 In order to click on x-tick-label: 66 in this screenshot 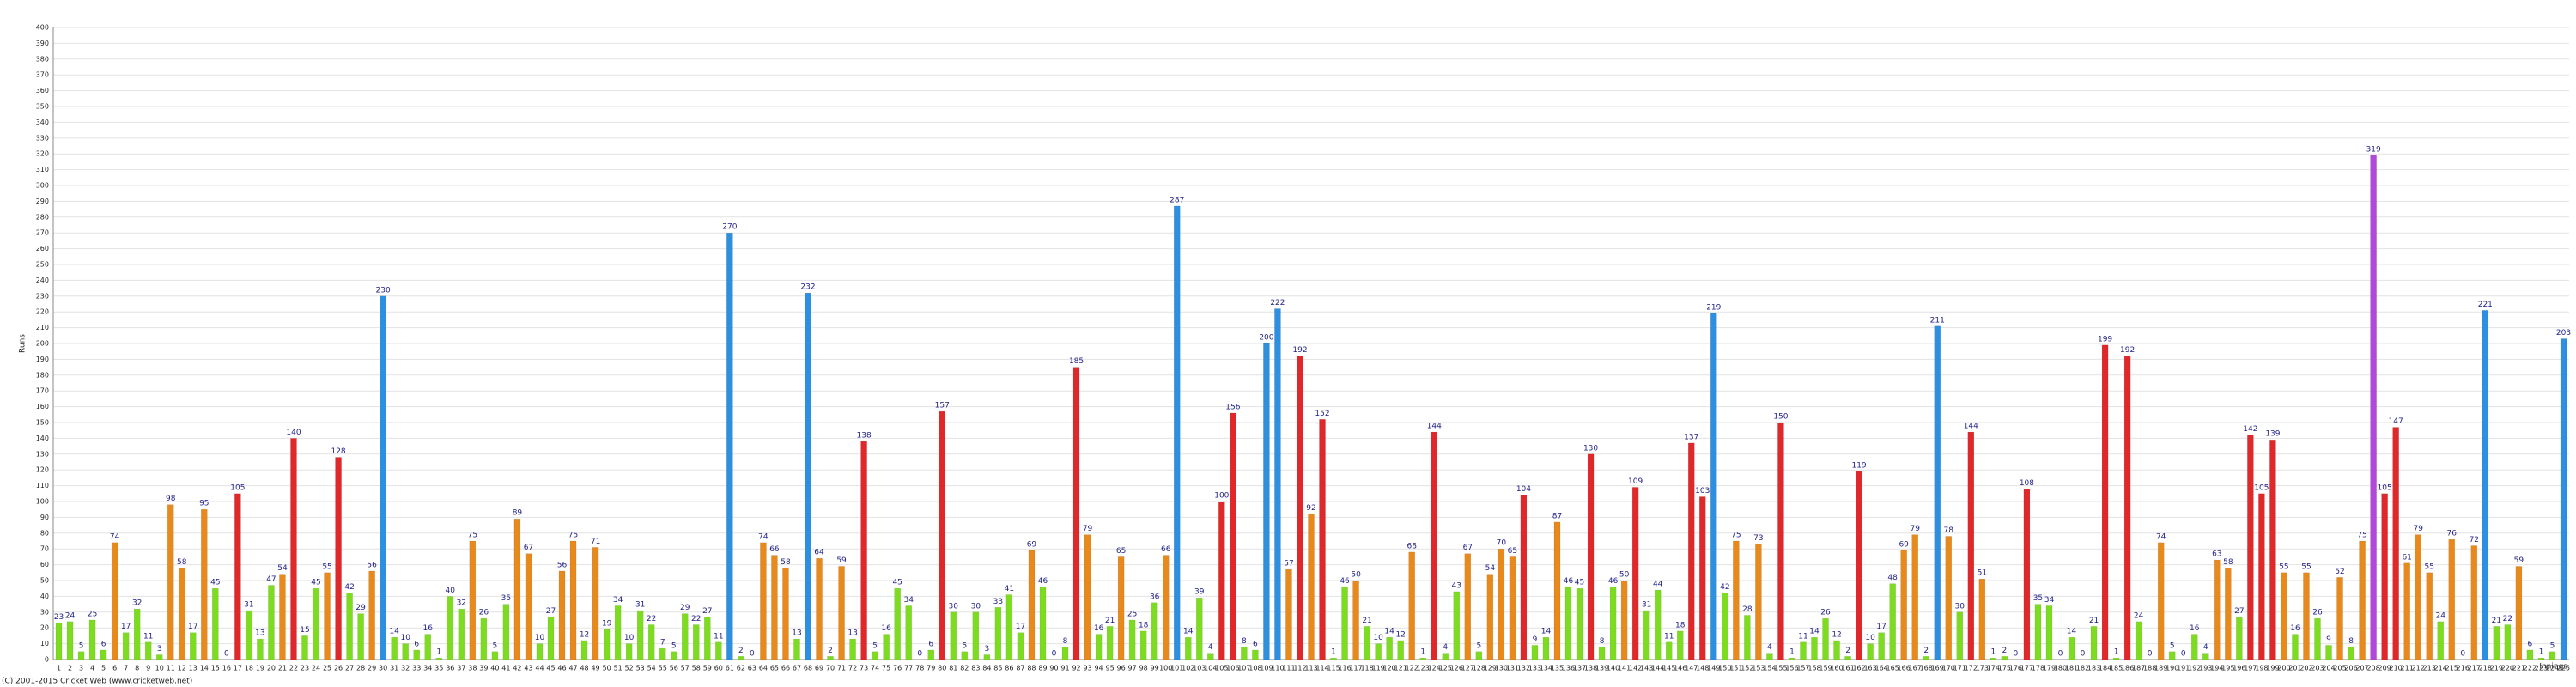, I will do `click(786, 668)`.